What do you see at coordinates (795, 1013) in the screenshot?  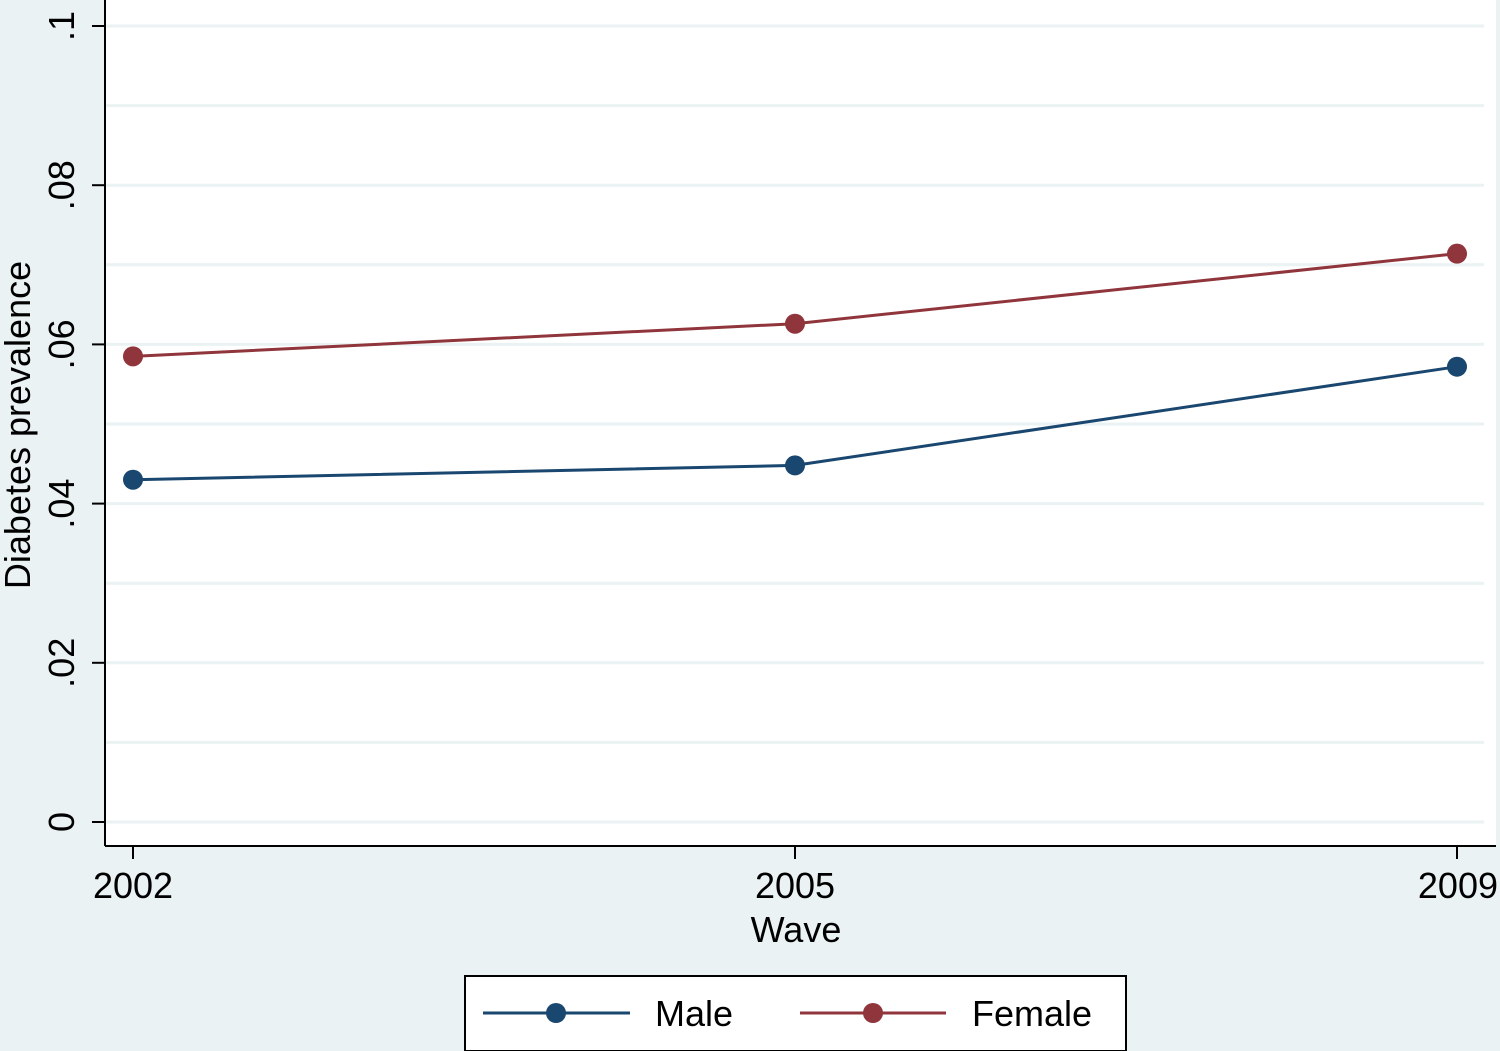 I see `legend: Male Female` at bounding box center [795, 1013].